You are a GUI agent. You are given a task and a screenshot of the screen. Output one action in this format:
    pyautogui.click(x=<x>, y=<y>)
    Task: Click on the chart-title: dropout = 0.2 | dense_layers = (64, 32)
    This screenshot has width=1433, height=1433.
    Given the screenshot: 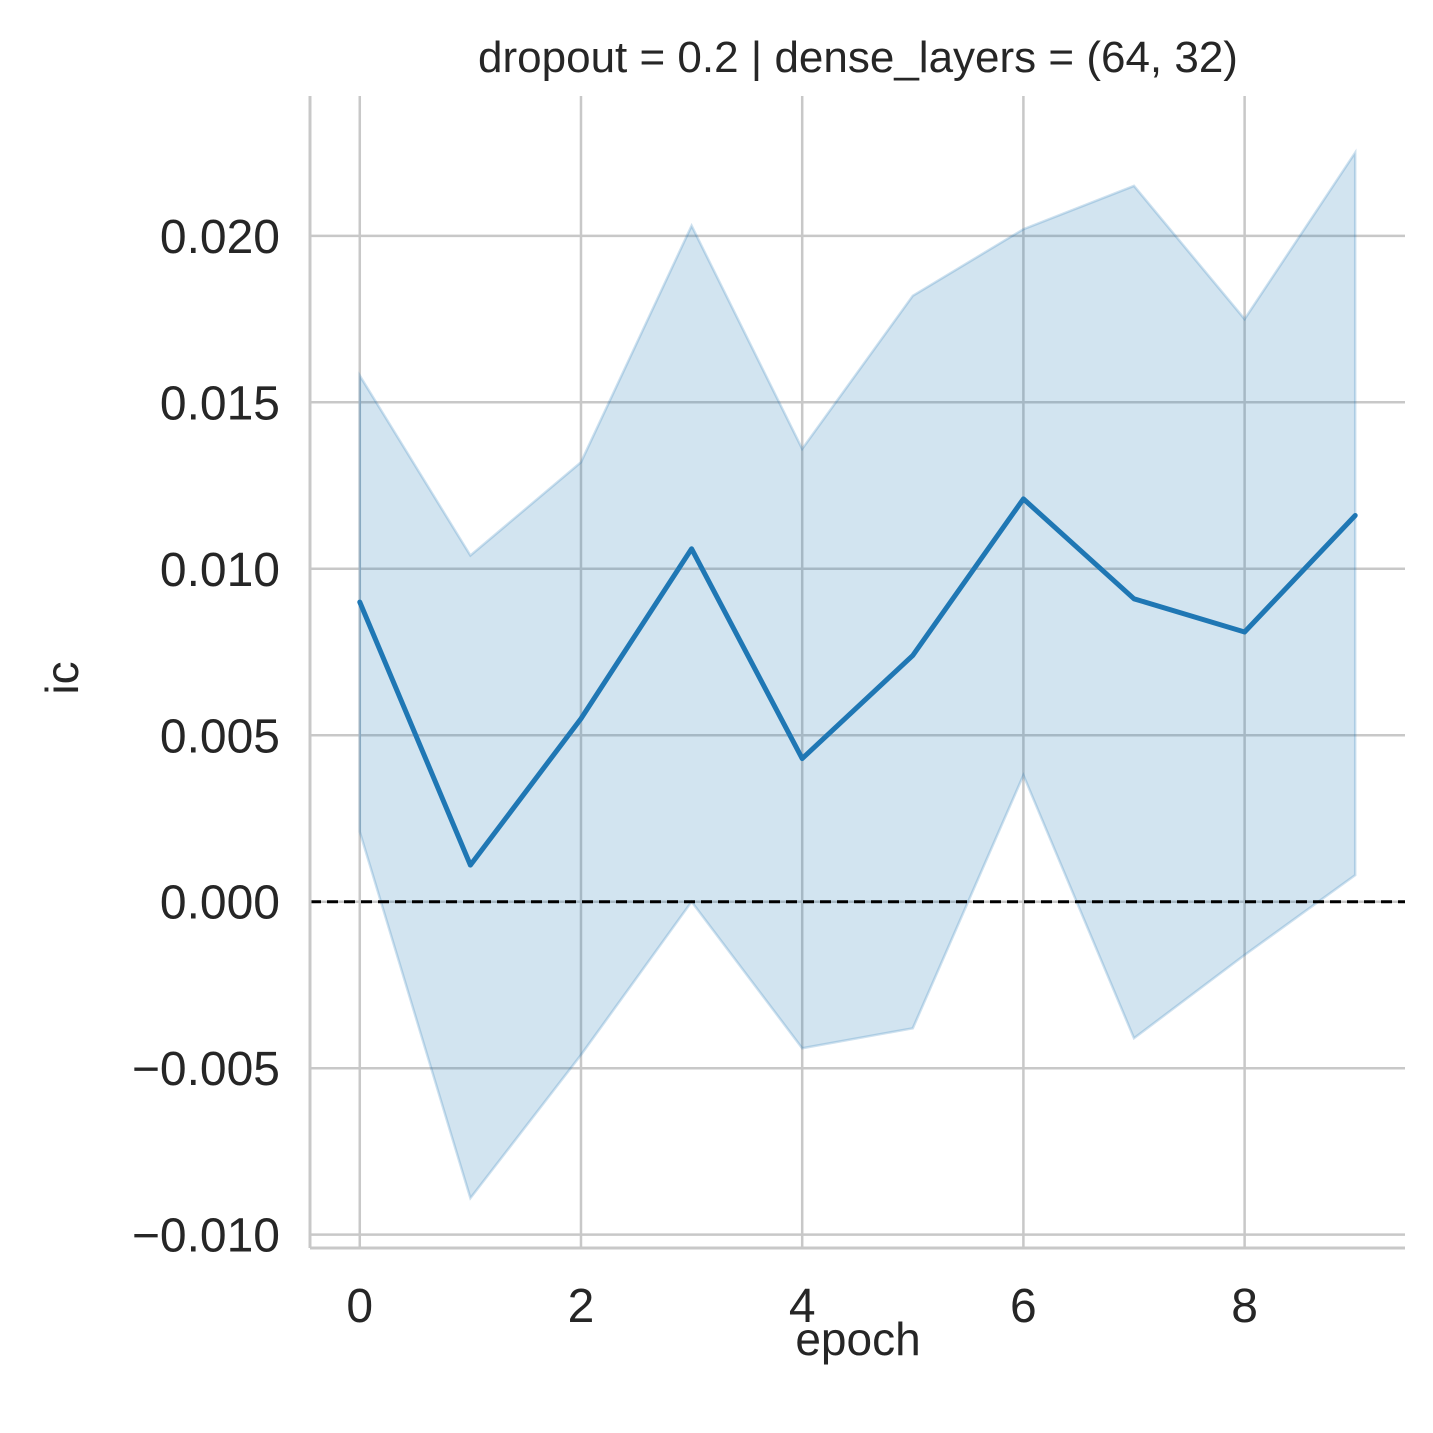 What is the action you would take?
    pyautogui.click(x=858, y=57)
    